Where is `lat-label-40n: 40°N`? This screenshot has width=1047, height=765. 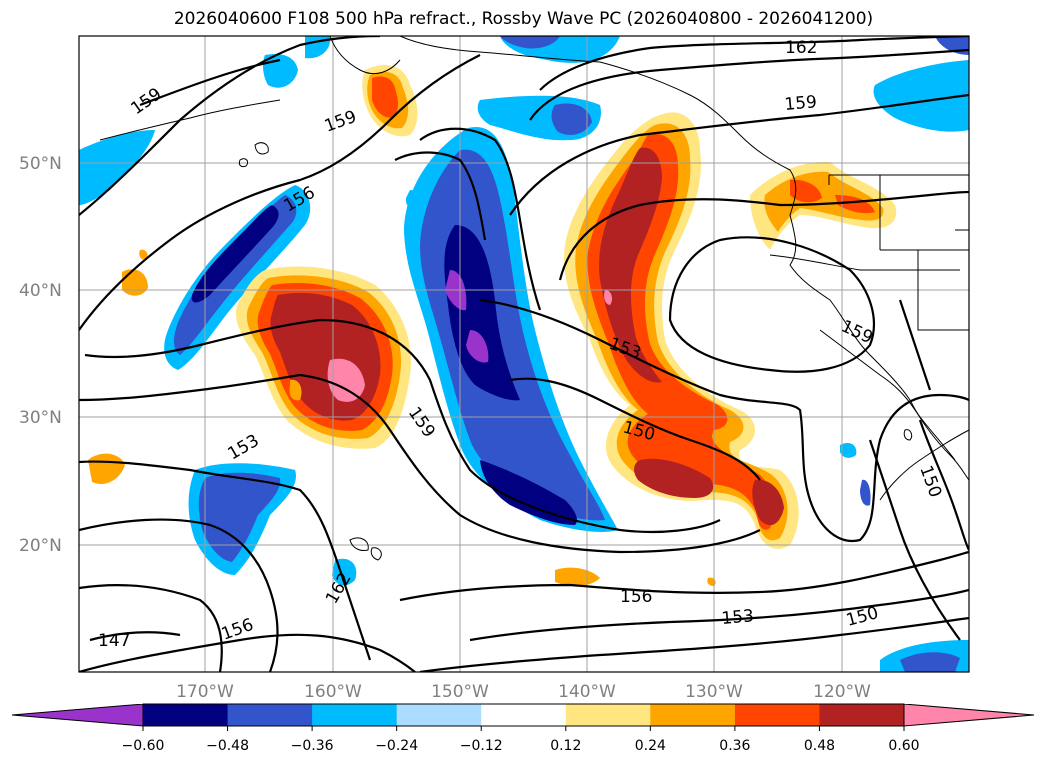 lat-label-40n: 40°N is located at coordinates (40, 291).